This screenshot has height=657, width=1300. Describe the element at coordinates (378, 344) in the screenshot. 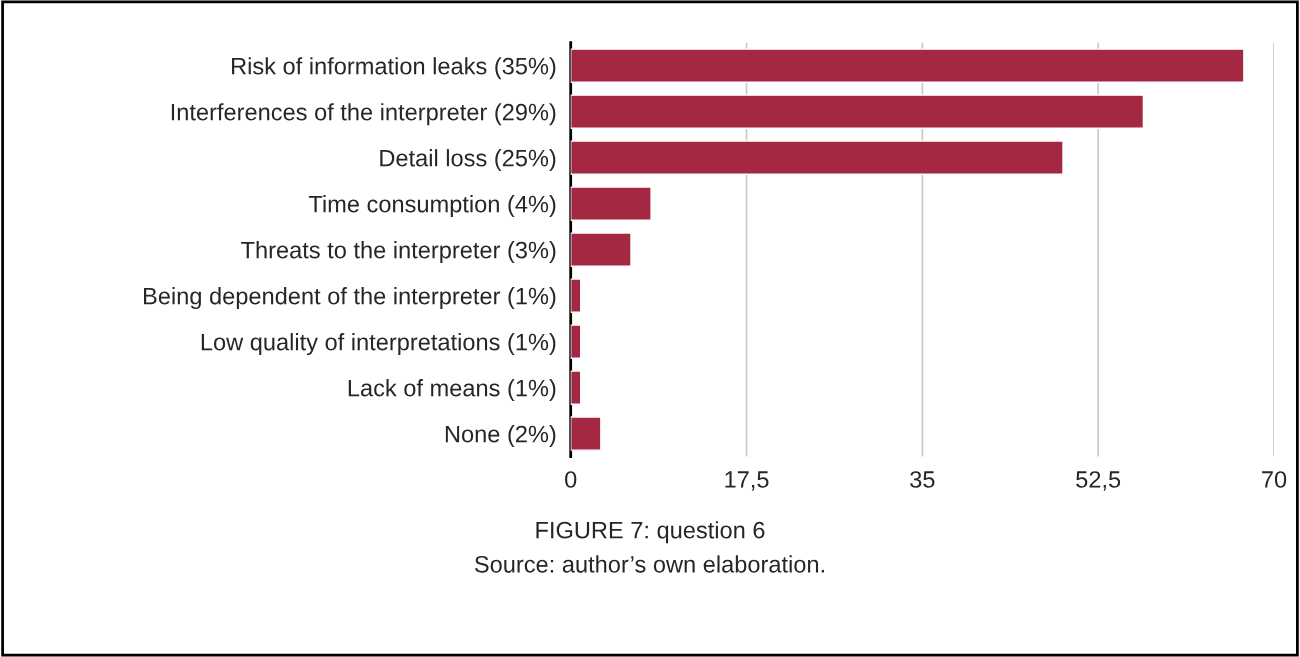

I see `y-tick-label: Low quality of interpretations (1%)` at that location.